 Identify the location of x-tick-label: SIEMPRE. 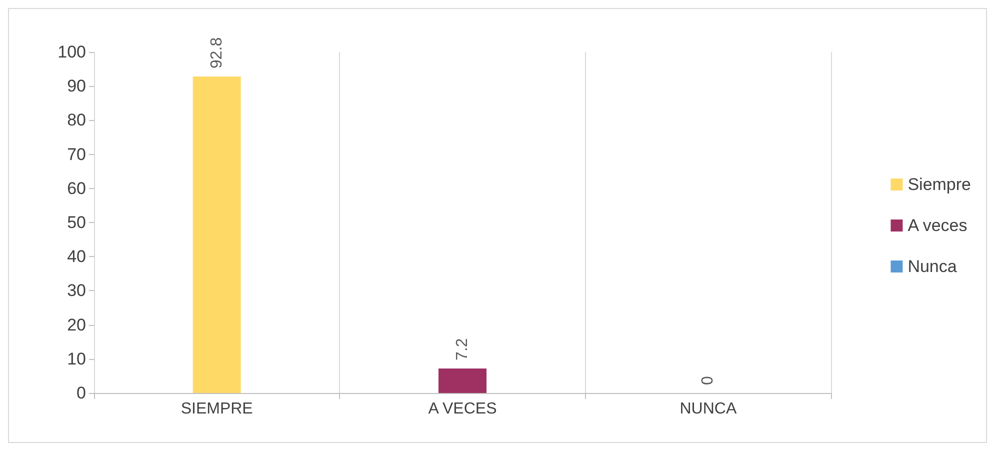
(216, 409).